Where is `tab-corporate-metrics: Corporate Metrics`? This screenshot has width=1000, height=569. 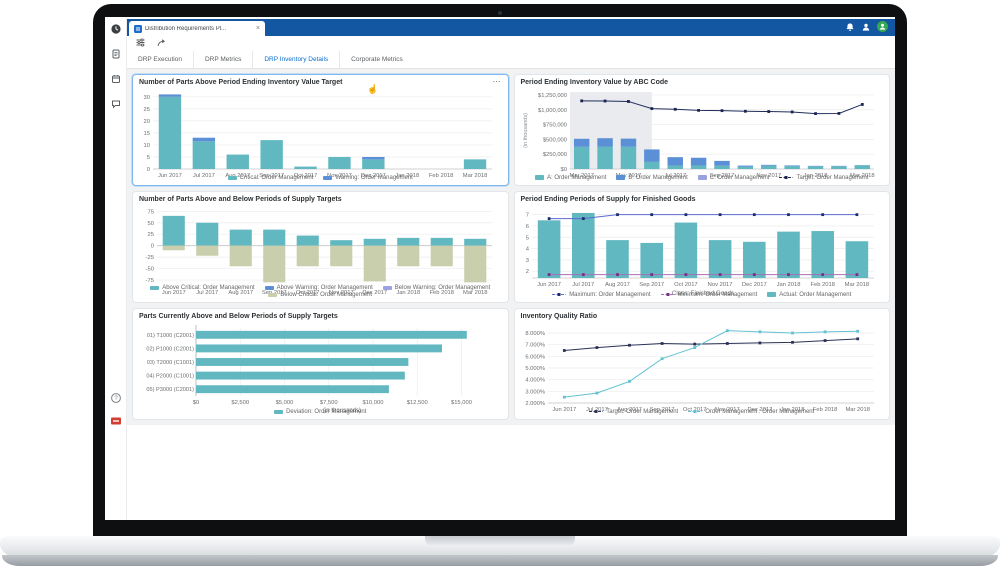
tab-corporate-metrics: Corporate Metrics is located at coordinates (377, 59).